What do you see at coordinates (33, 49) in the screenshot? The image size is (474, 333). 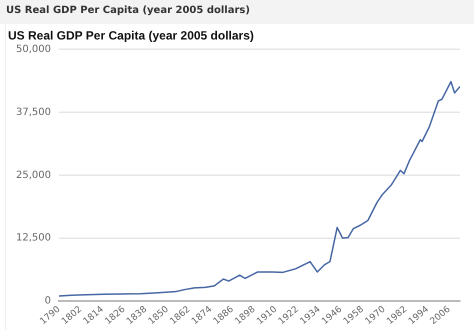 I see `y-tick-label: 50,000` at bounding box center [33, 49].